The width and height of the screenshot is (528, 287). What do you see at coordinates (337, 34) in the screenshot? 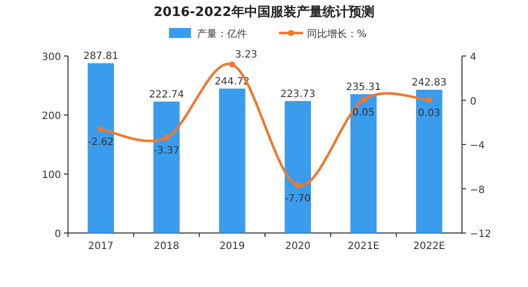
I see `legend-label: 同比增长：%` at bounding box center [337, 34].